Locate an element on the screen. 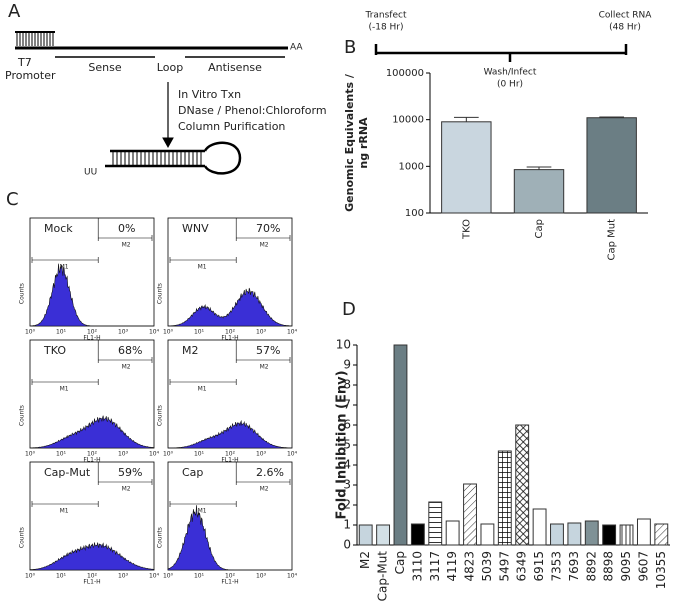 The width and height of the screenshot is (685, 614). x-tick-label: 10355 is located at coordinates (661, 570).